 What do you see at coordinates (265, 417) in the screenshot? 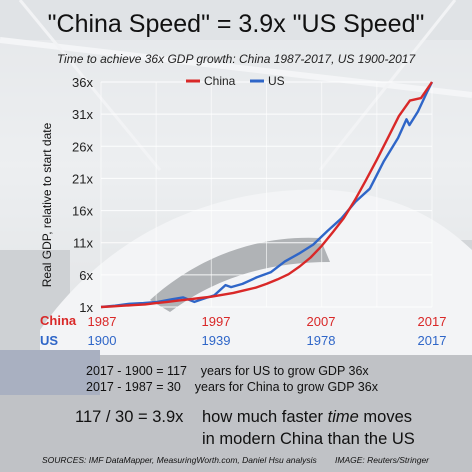
I see `conclusion-text-a: how much faster` at bounding box center [265, 417].